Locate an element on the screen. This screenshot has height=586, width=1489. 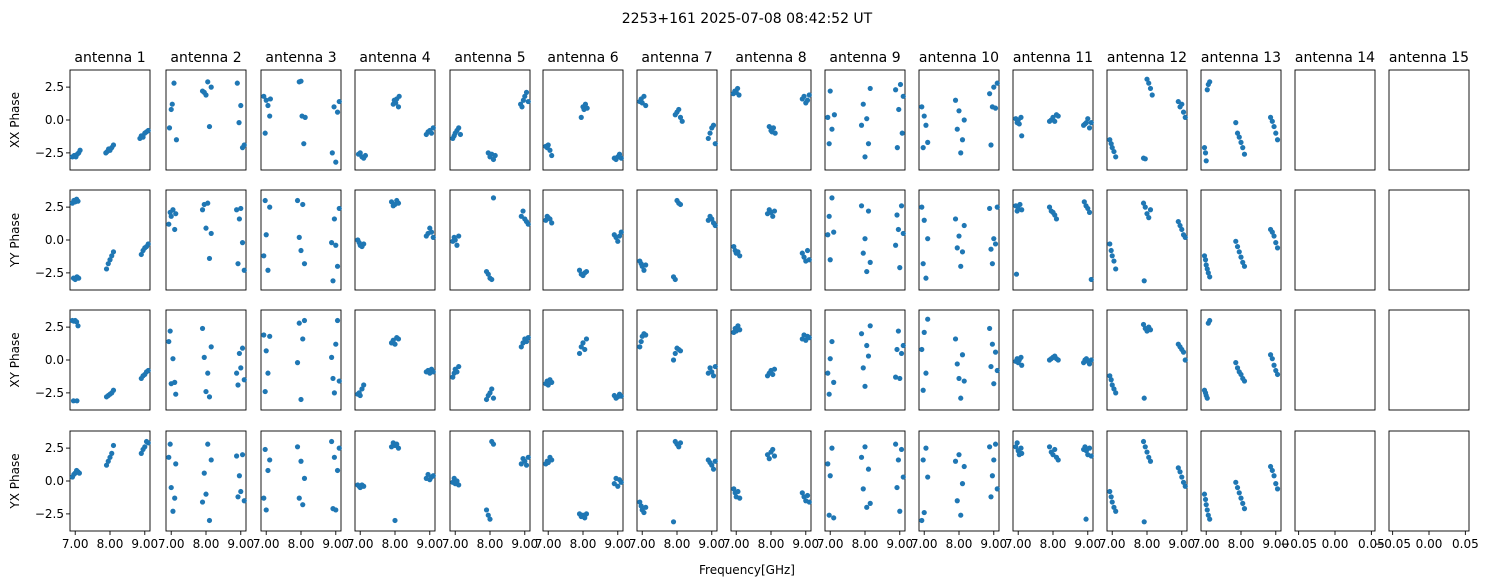
row-ylabel: XY Phase is located at coordinates (15, 359).